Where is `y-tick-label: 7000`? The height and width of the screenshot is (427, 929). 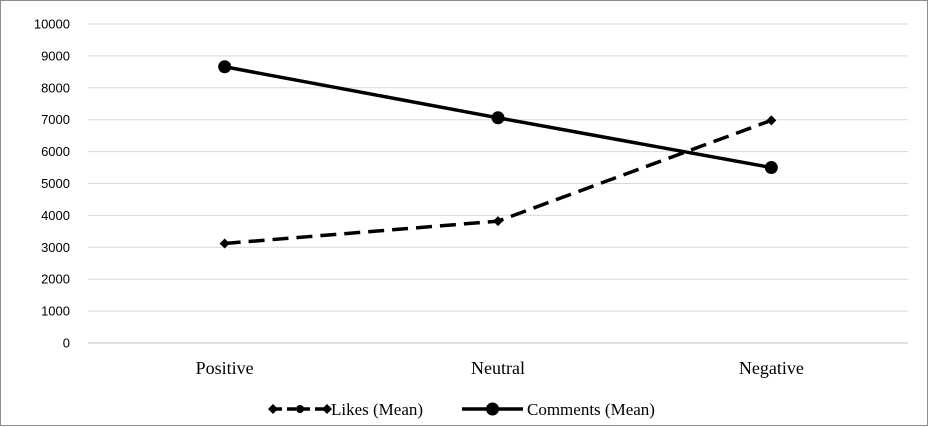 y-tick-label: 7000 is located at coordinates (55, 119).